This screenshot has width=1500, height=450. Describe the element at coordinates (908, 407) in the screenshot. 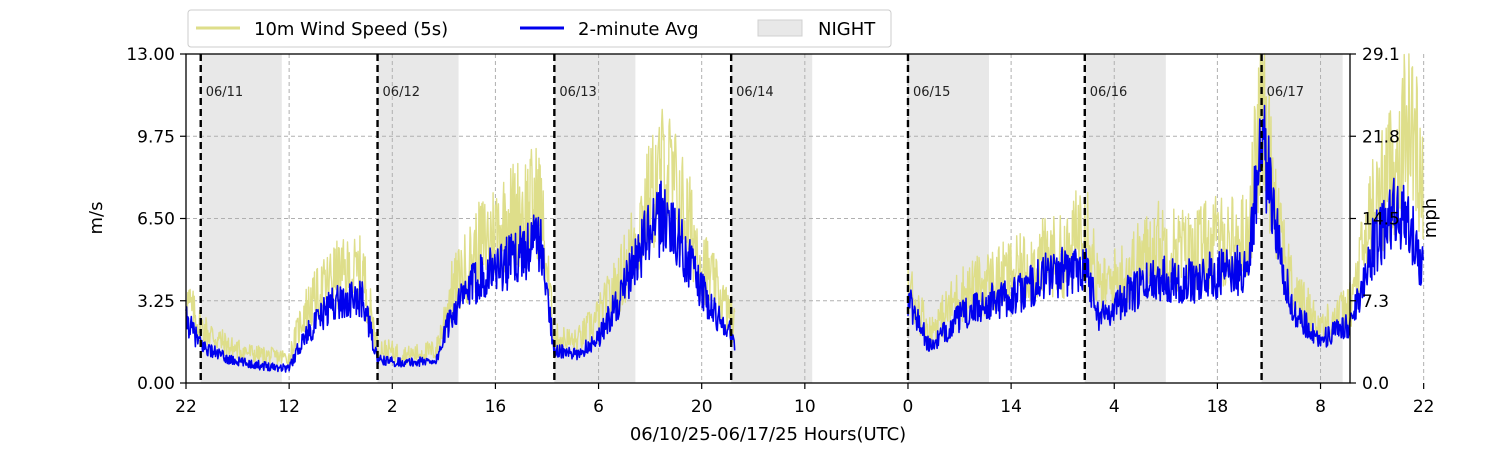

I see `x-tick-label: 0` at that location.